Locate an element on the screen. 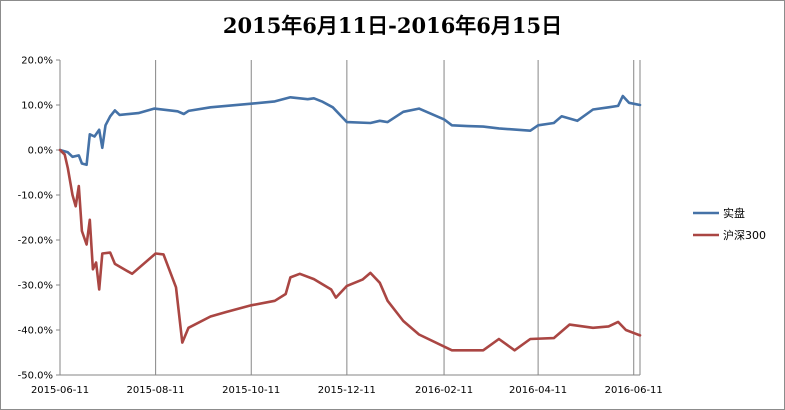 This screenshot has height=410, width=785. y-tick-label: -40.0% is located at coordinates (35, 331).